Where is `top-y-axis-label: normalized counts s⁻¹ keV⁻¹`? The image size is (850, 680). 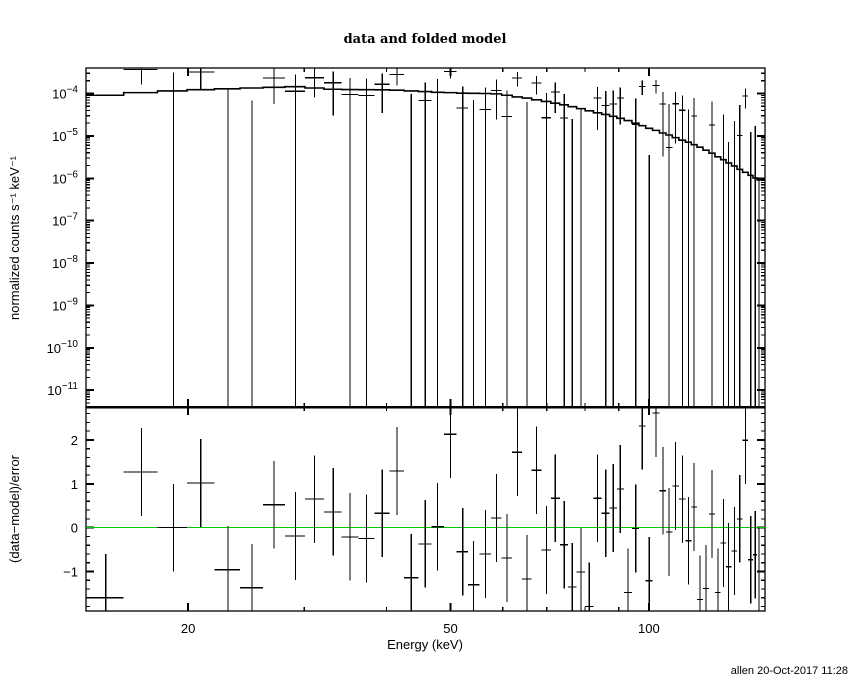 top-y-axis-label: normalized counts s⁻¹ keV⁻¹ is located at coordinates (14, 237).